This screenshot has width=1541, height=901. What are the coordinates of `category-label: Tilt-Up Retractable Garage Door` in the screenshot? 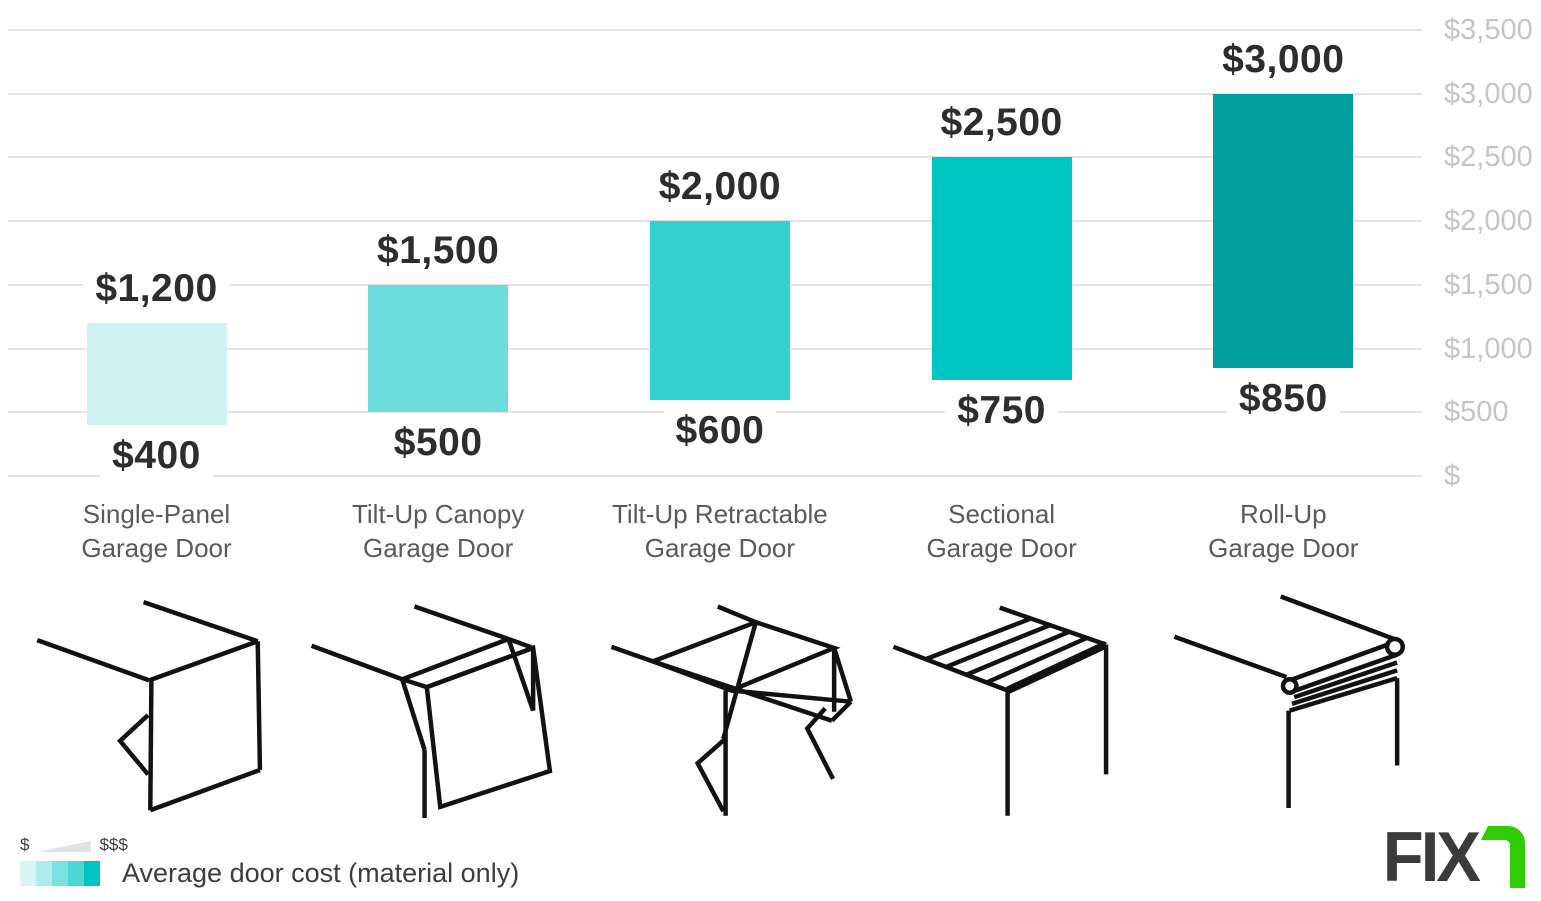 It's located at (720, 531).